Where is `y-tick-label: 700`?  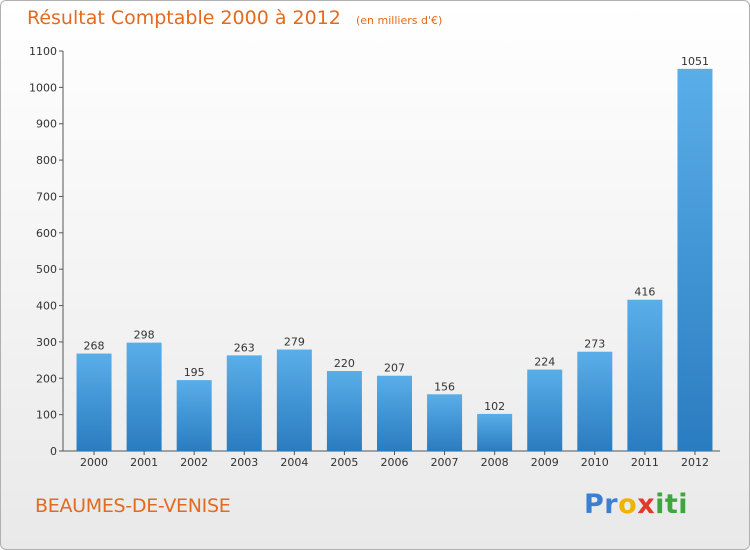 y-tick-label: 700 is located at coordinates (46, 196).